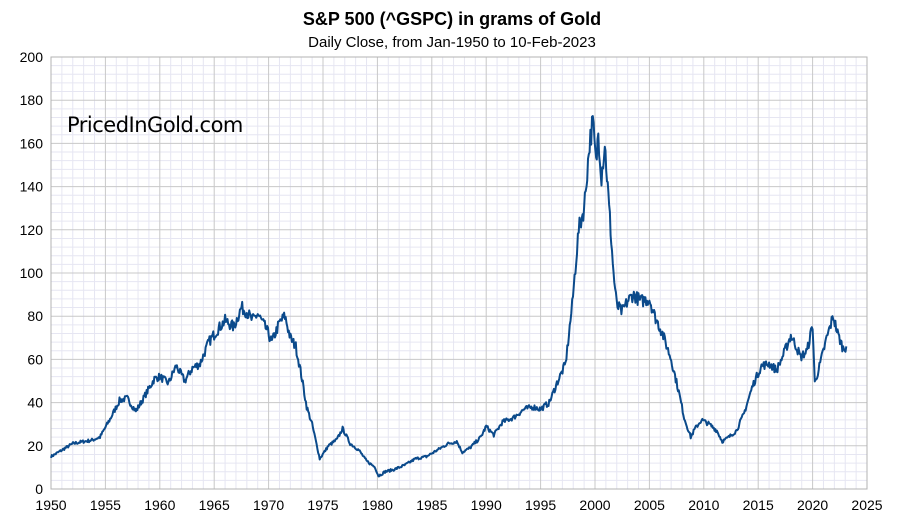 This screenshot has height=526, width=904. Describe the element at coordinates (268, 505) in the screenshot. I see `x-tick-label: 1970` at that location.